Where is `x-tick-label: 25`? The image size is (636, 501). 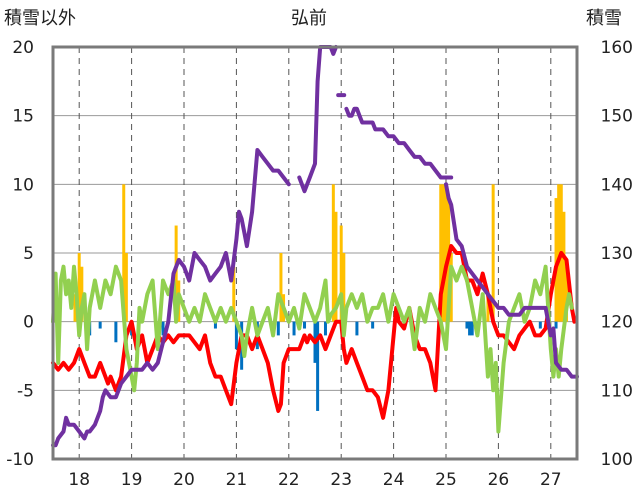 x-tick-label: 25 is located at coordinates (446, 480).